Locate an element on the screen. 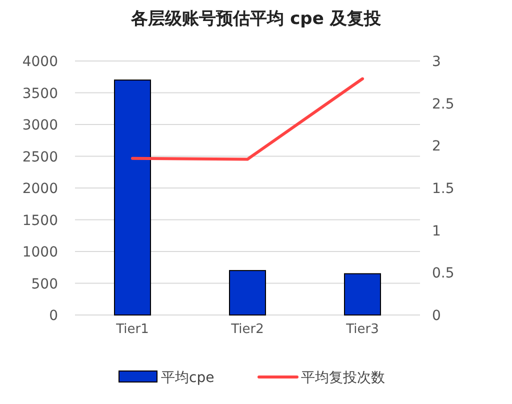  y-tick-label: 0 is located at coordinates (53, 316).